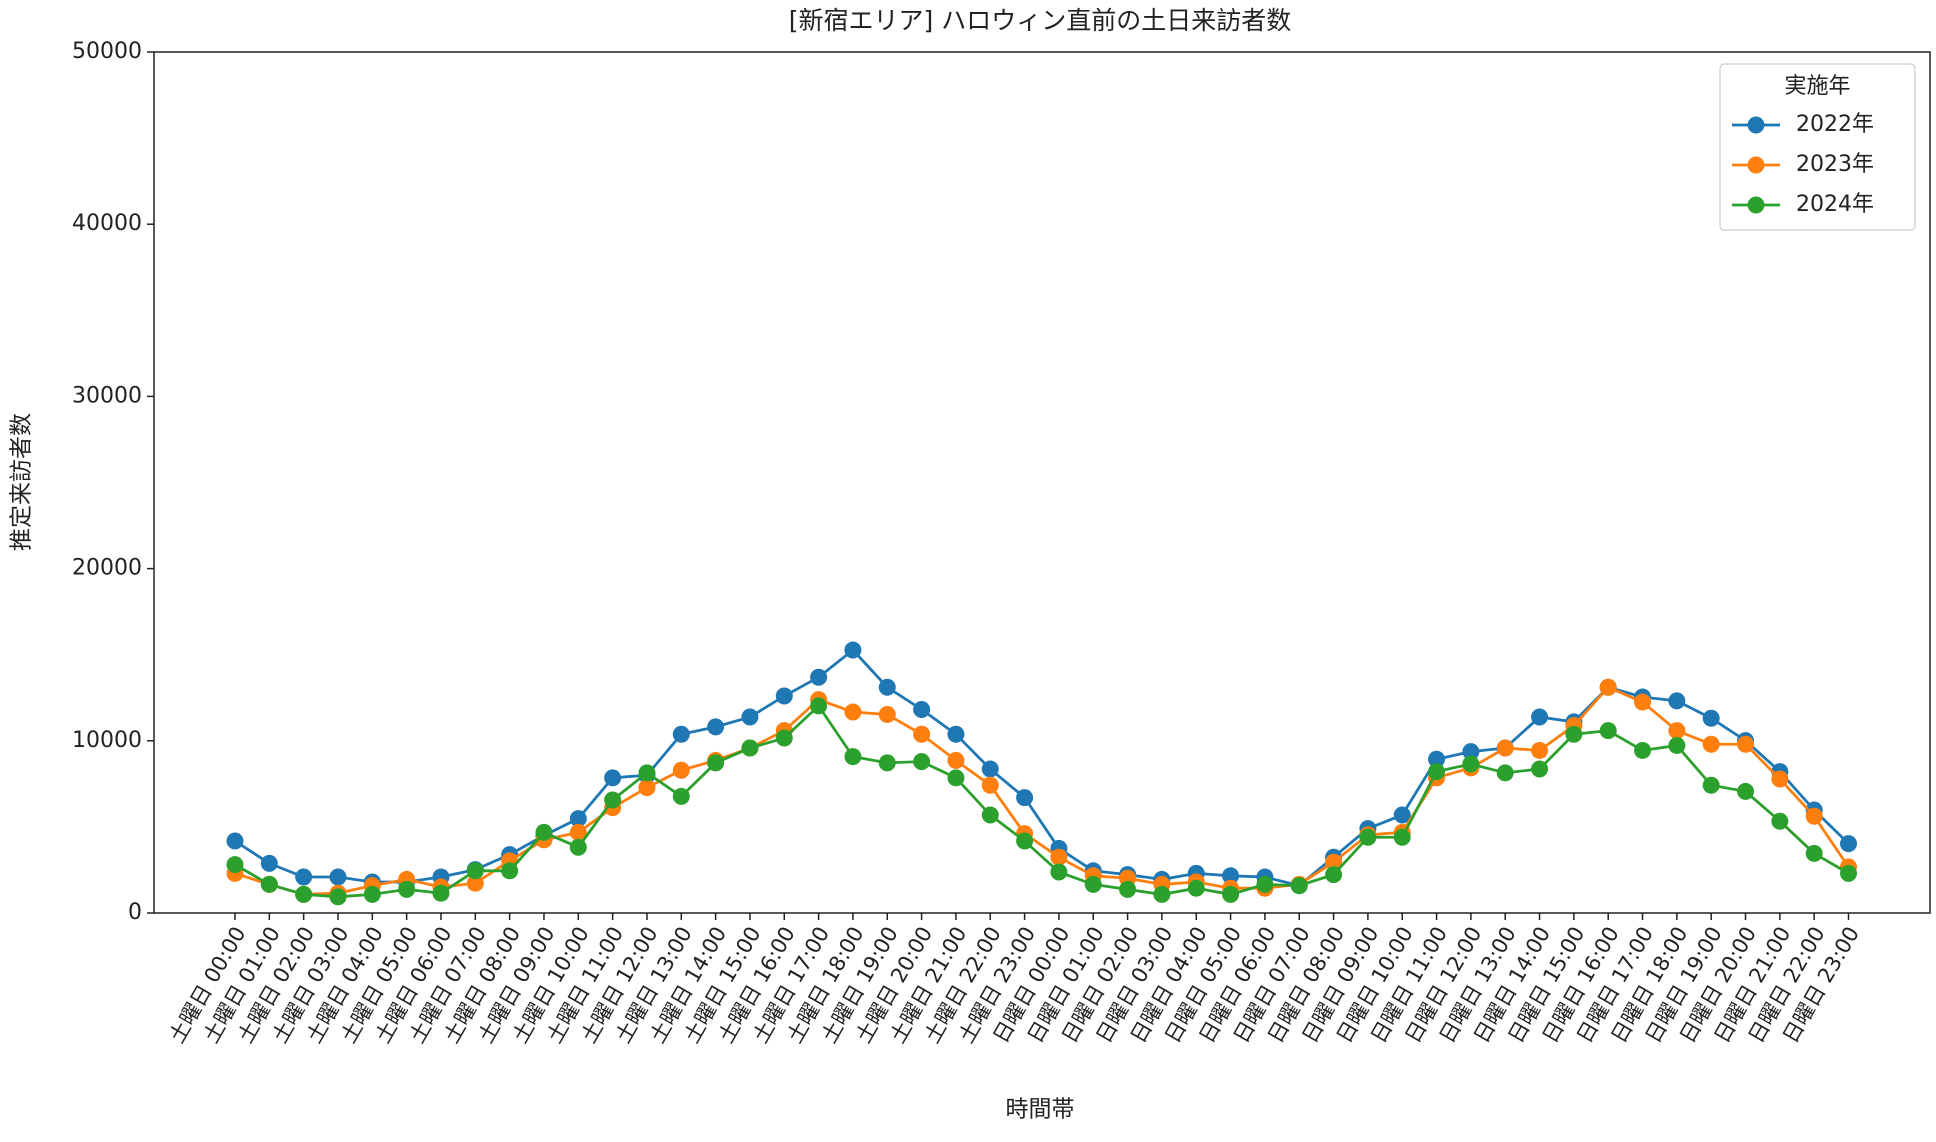 Image resolution: width=1936 pixels, height=1142 pixels. I want to click on chart-title: [新宿エリア] ハロウィン直前の土日来訪者数, so click(1040, 20).